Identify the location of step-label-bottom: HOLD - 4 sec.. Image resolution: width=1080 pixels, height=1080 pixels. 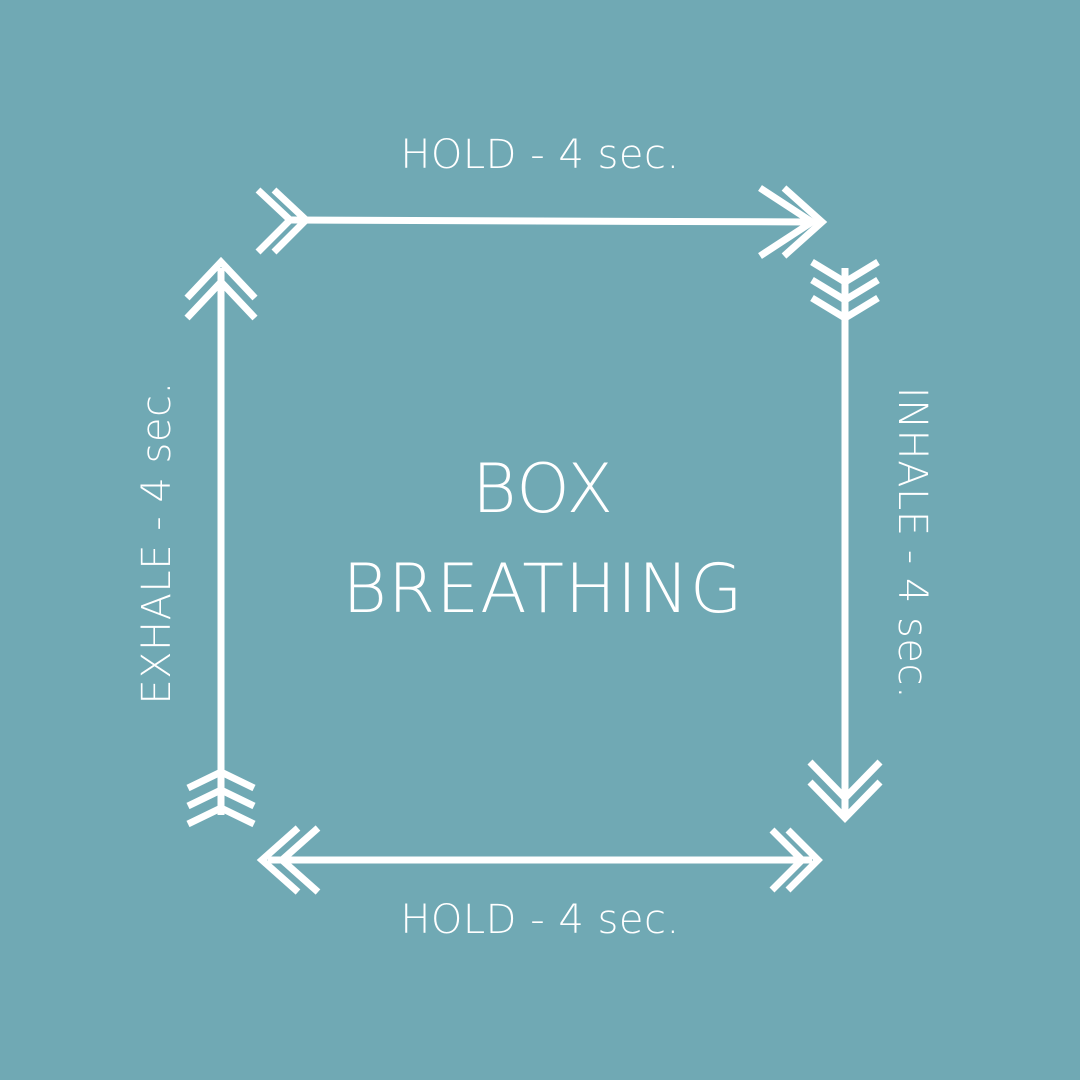
(540, 920).